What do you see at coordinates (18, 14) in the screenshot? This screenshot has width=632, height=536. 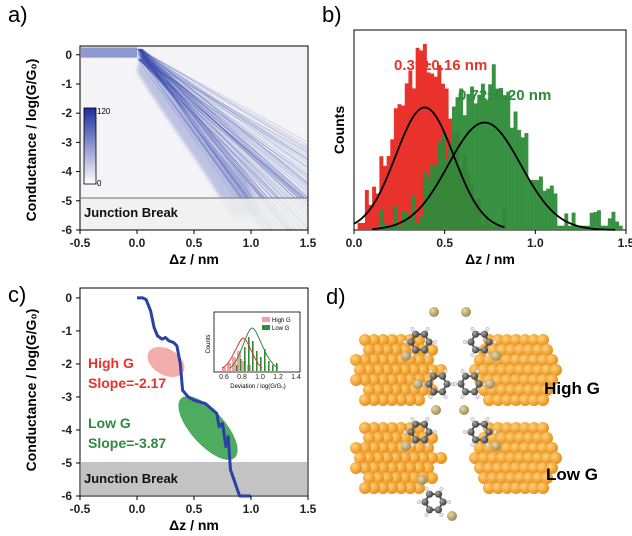 I see `panel-a-label: a)` at bounding box center [18, 14].